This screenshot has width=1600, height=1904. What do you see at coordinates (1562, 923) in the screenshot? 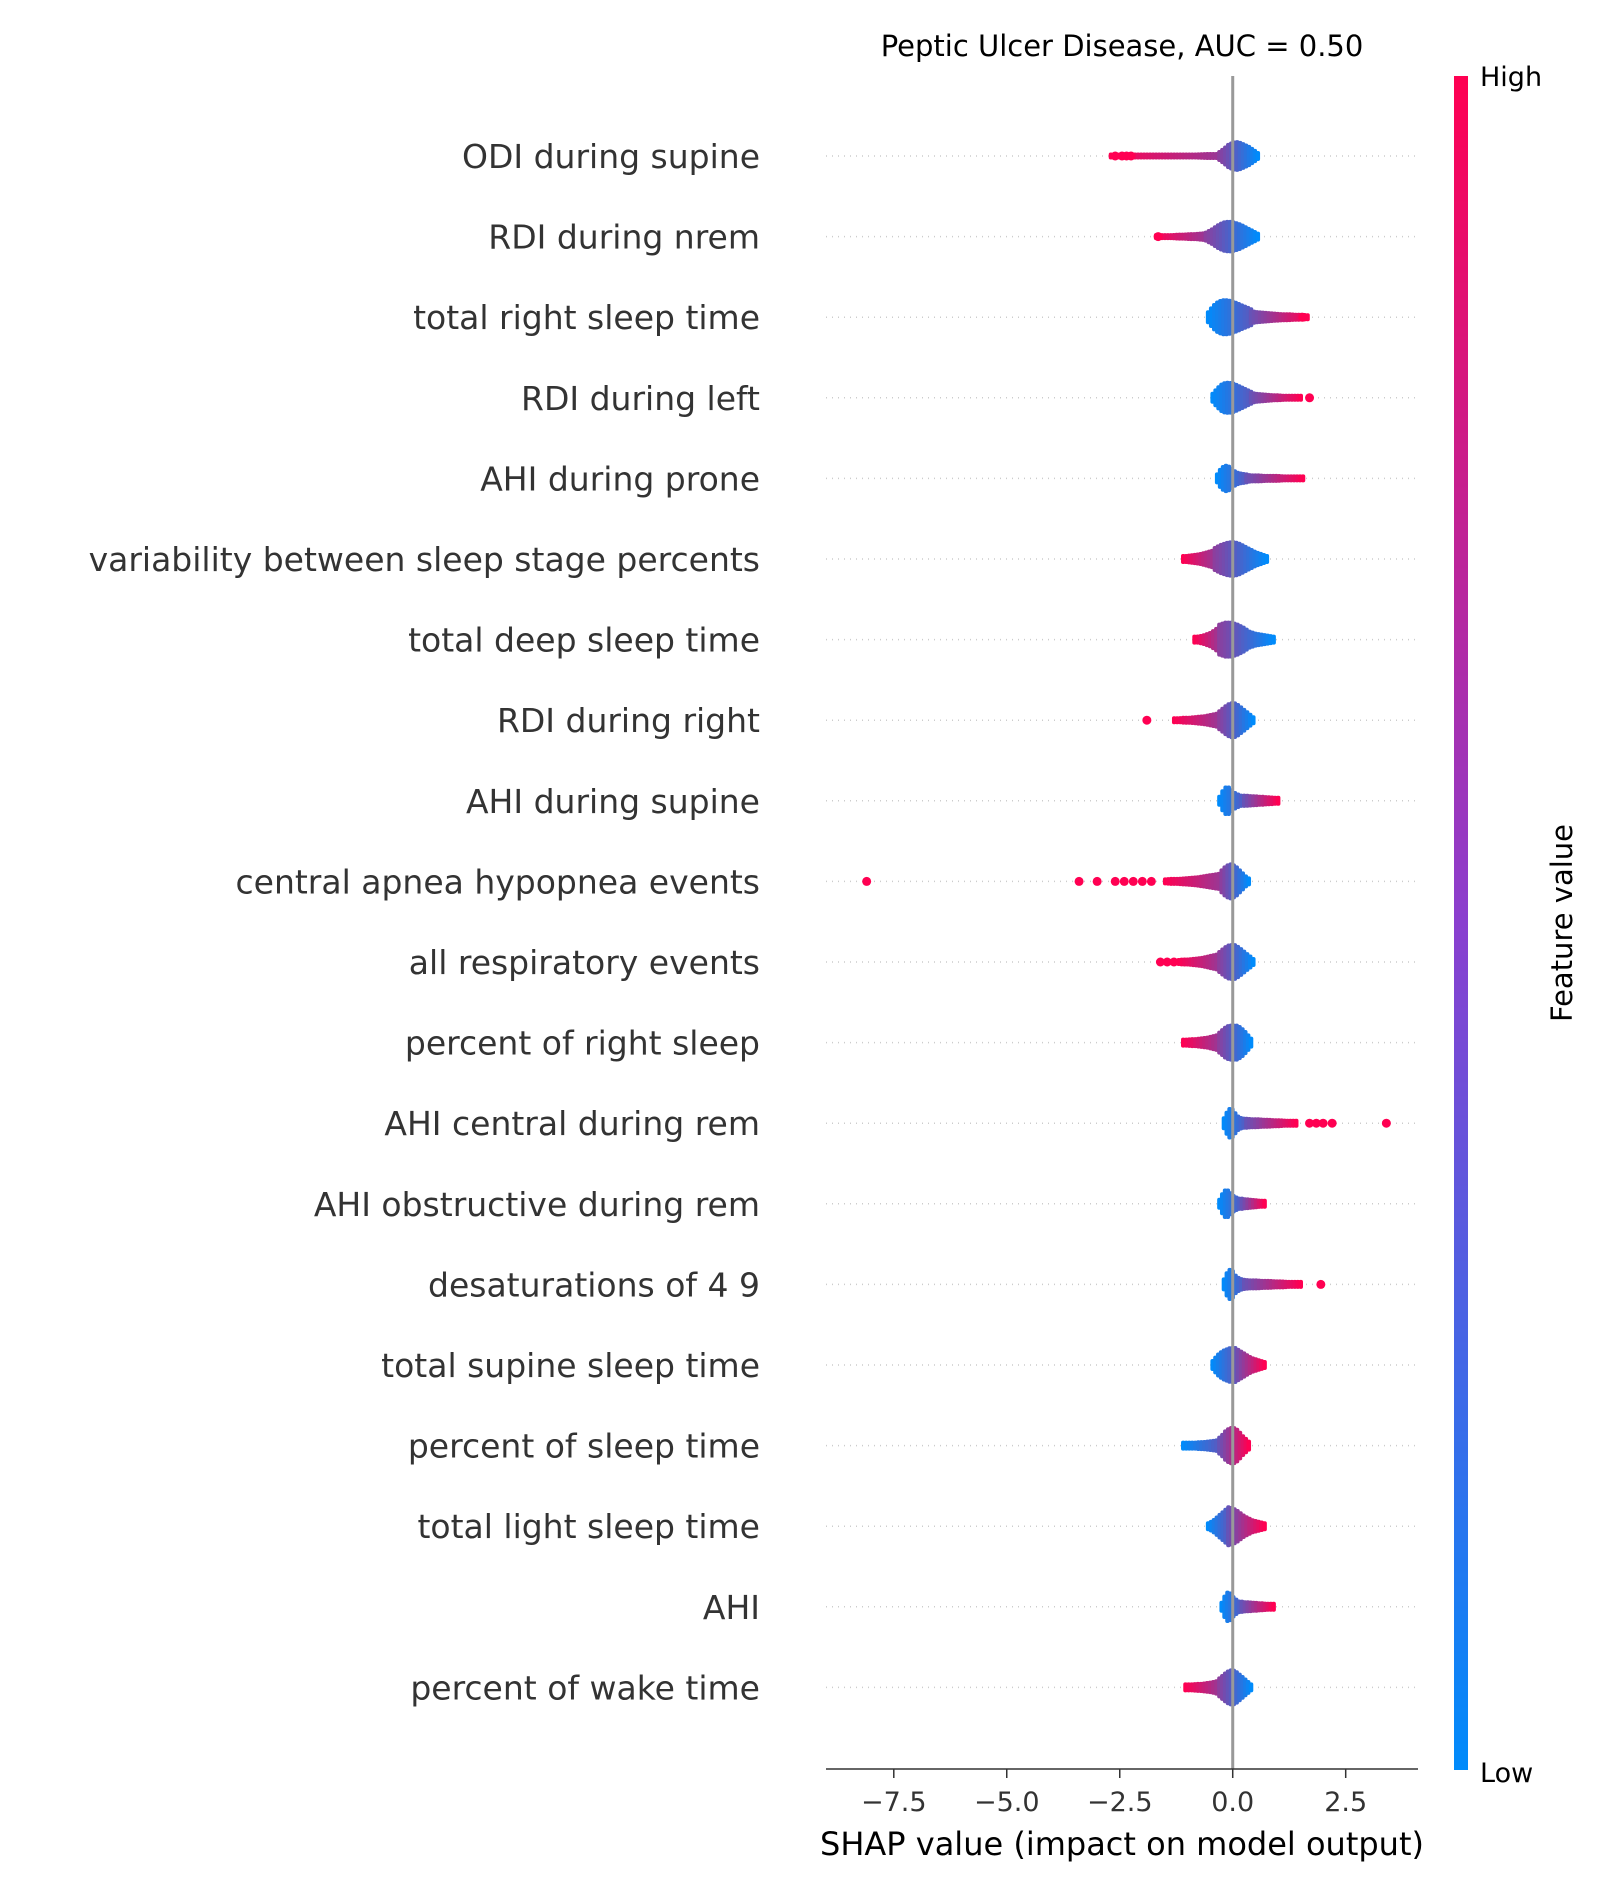
I see `colorbar-title: Feature value` at bounding box center [1562, 923].